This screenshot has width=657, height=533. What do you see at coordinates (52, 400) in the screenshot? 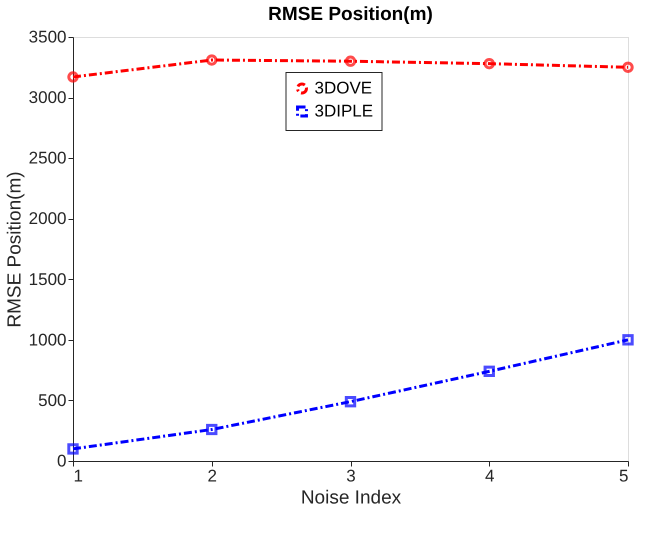
I see `y-tick-label: 500` at bounding box center [52, 400].